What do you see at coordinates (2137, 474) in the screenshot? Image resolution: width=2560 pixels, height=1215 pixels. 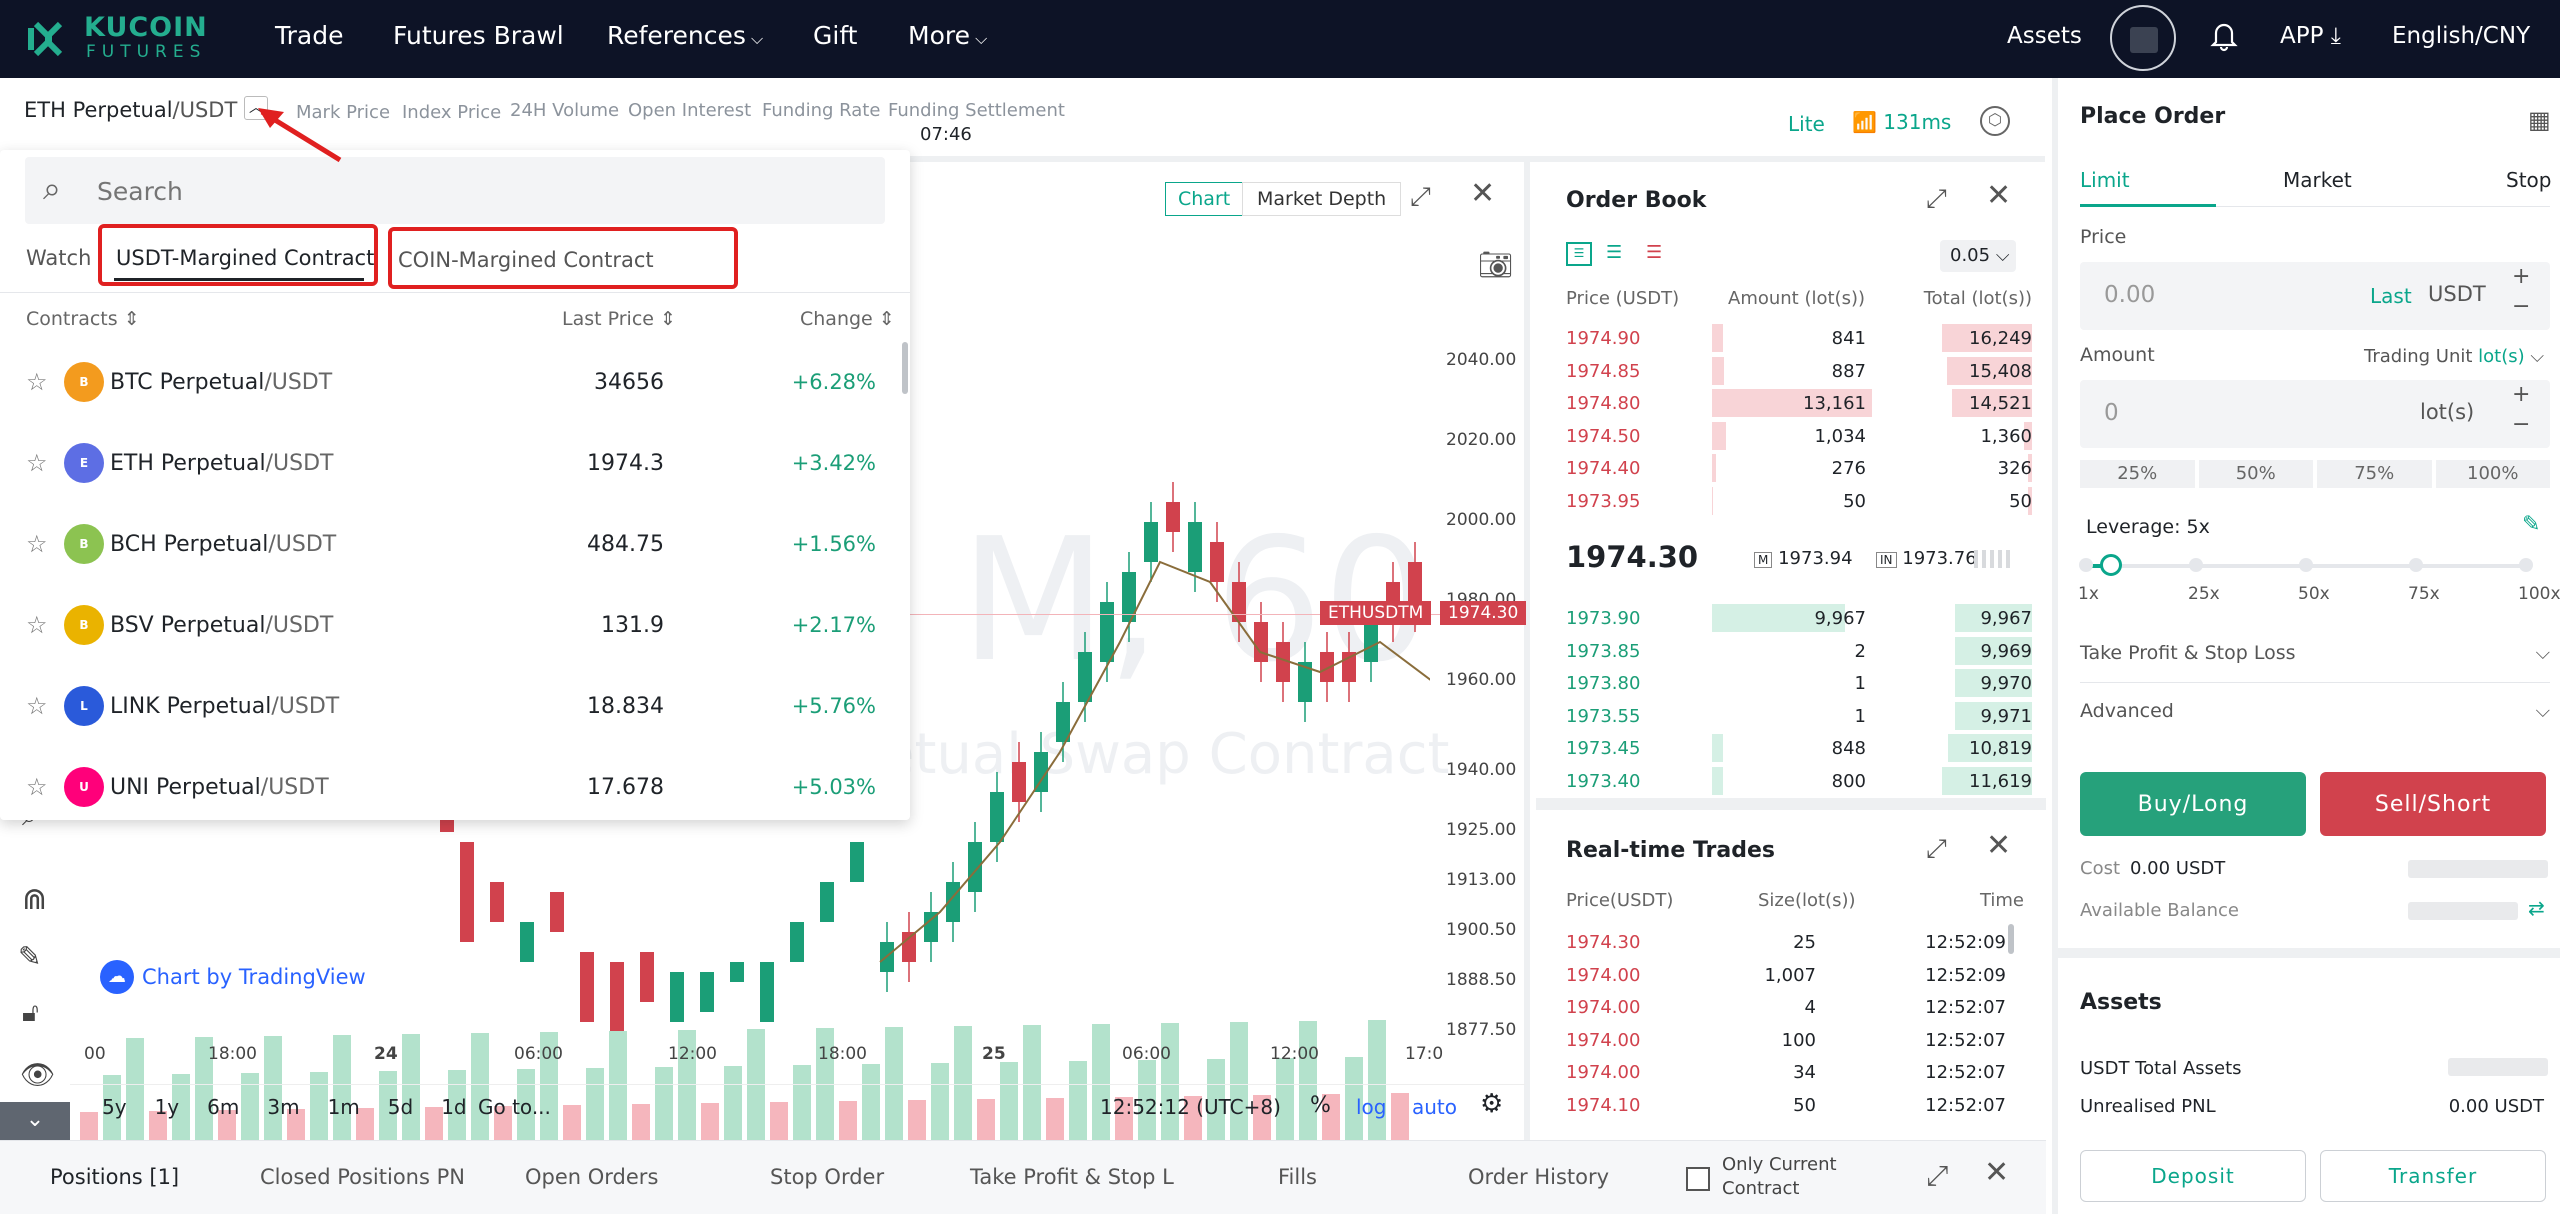 I see `amount-percent-button: 25%` at bounding box center [2137, 474].